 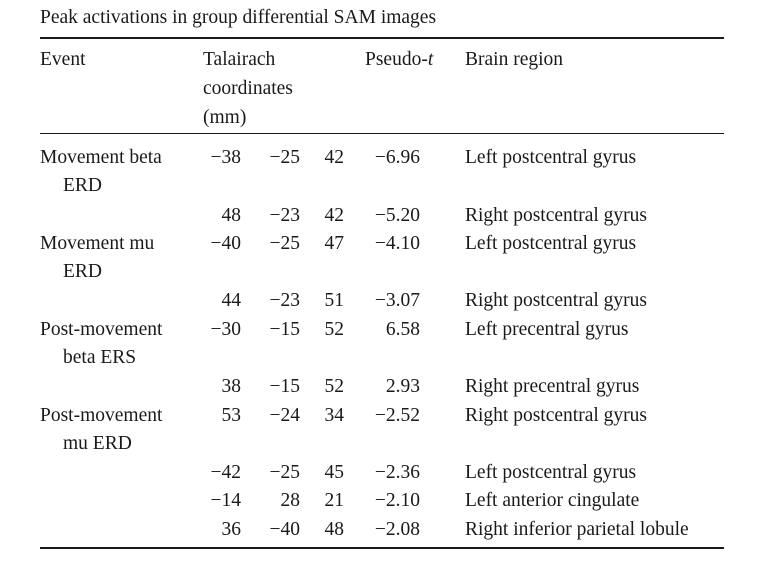 I want to click on pseudo-t-cell: 2.93, so click(x=402, y=386).